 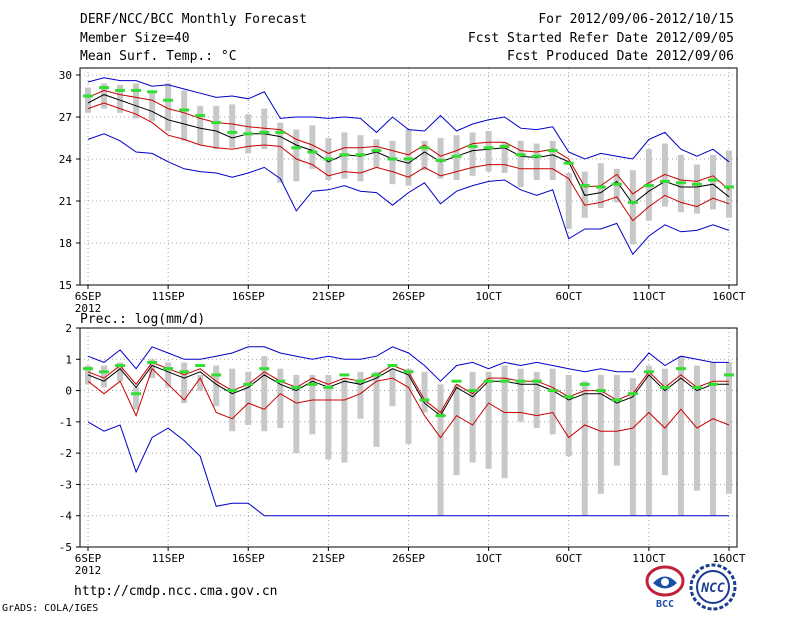 I want to click on grads-credit: GrADS: COLA/IGES, so click(x=50, y=608).